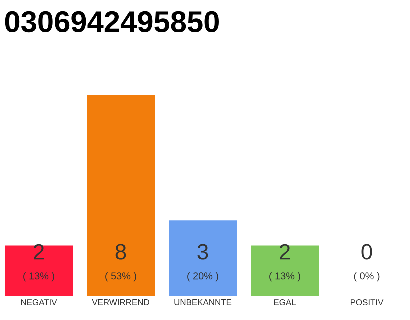  What do you see at coordinates (367, 303) in the screenshot?
I see `x-tick-label: POSITIV` at bounding box center [367, 303].